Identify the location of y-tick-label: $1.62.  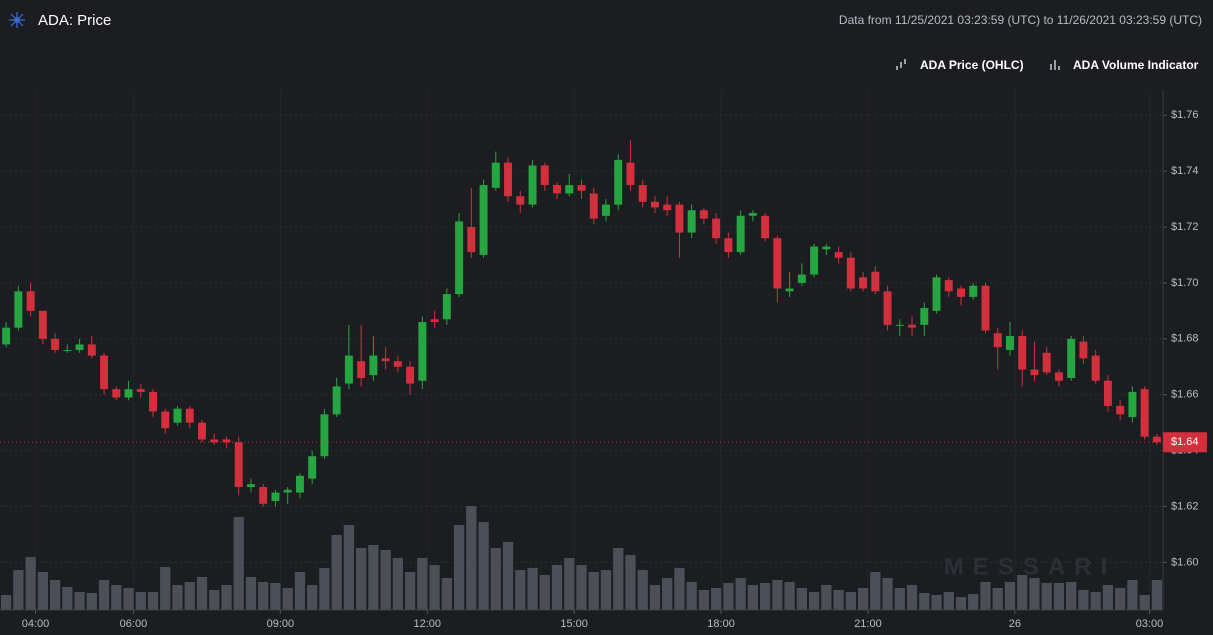
(1185, 506).